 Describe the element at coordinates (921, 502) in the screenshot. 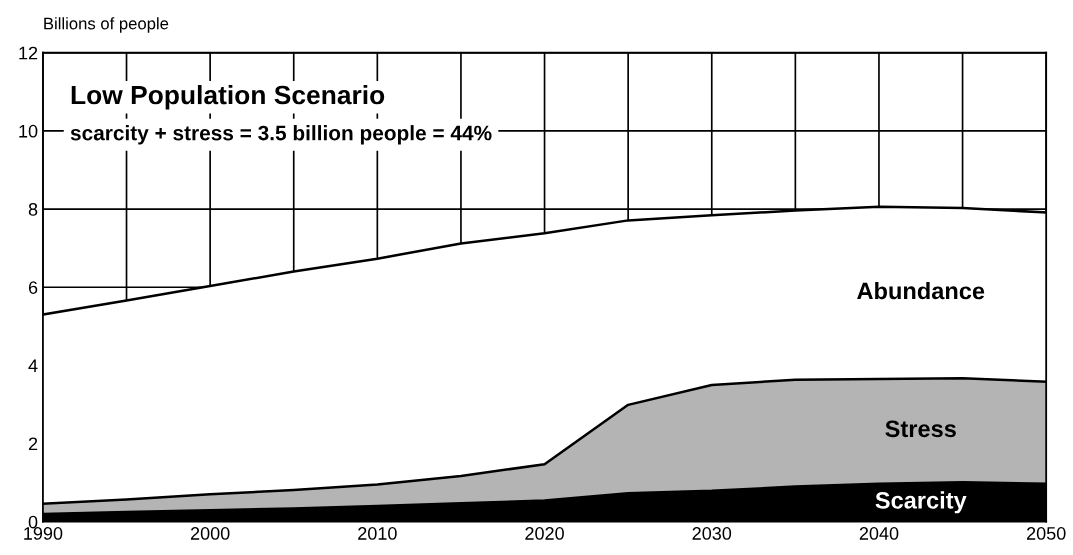

I see `series-label: Scarcity` at that location.